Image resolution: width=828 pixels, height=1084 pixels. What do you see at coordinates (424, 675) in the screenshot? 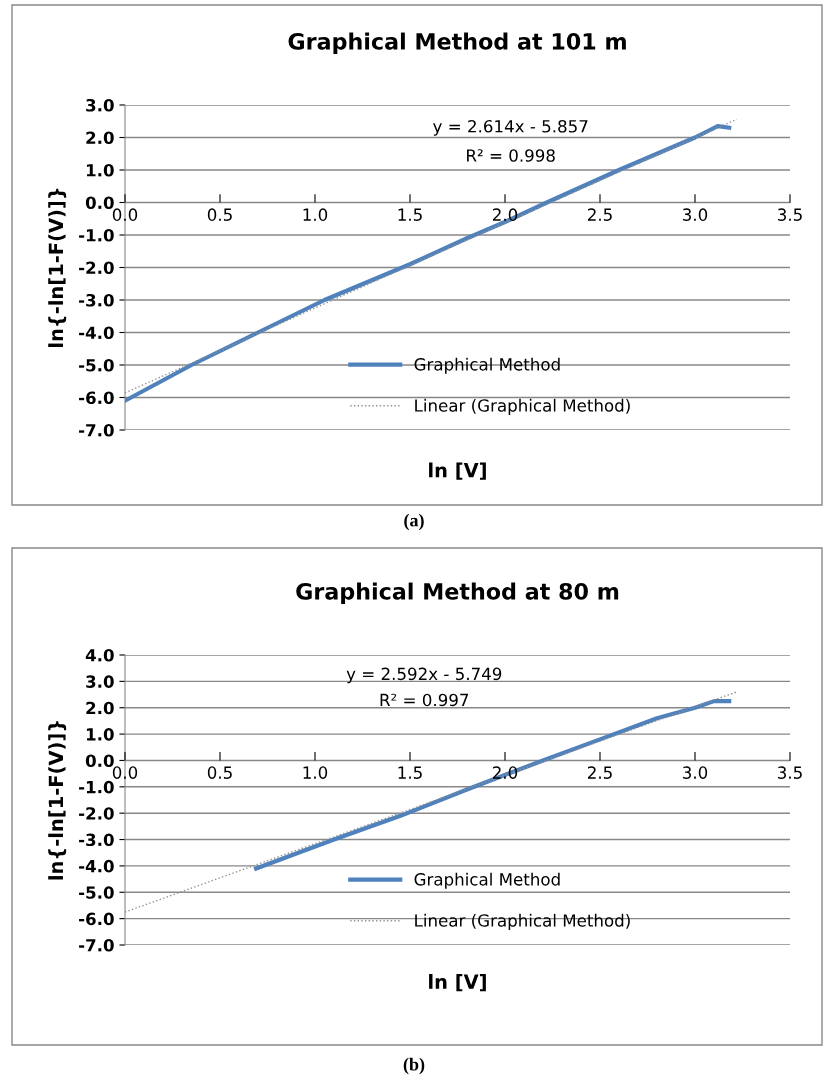
I see `annotation: y = 2.592x - 5.749` at bounding box center [424, 675].